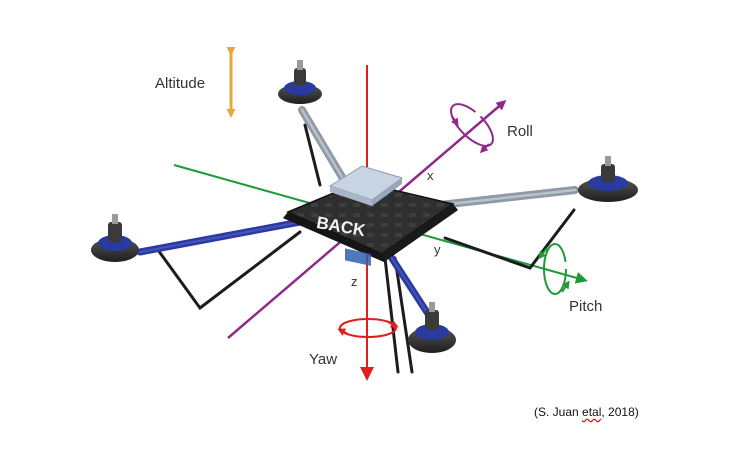 The image size is (750, 469). What do you see at coordinates (620, 412) in the screenshot?
I see `citation-suffix: , 2018)` at bounding box center [620, 412].